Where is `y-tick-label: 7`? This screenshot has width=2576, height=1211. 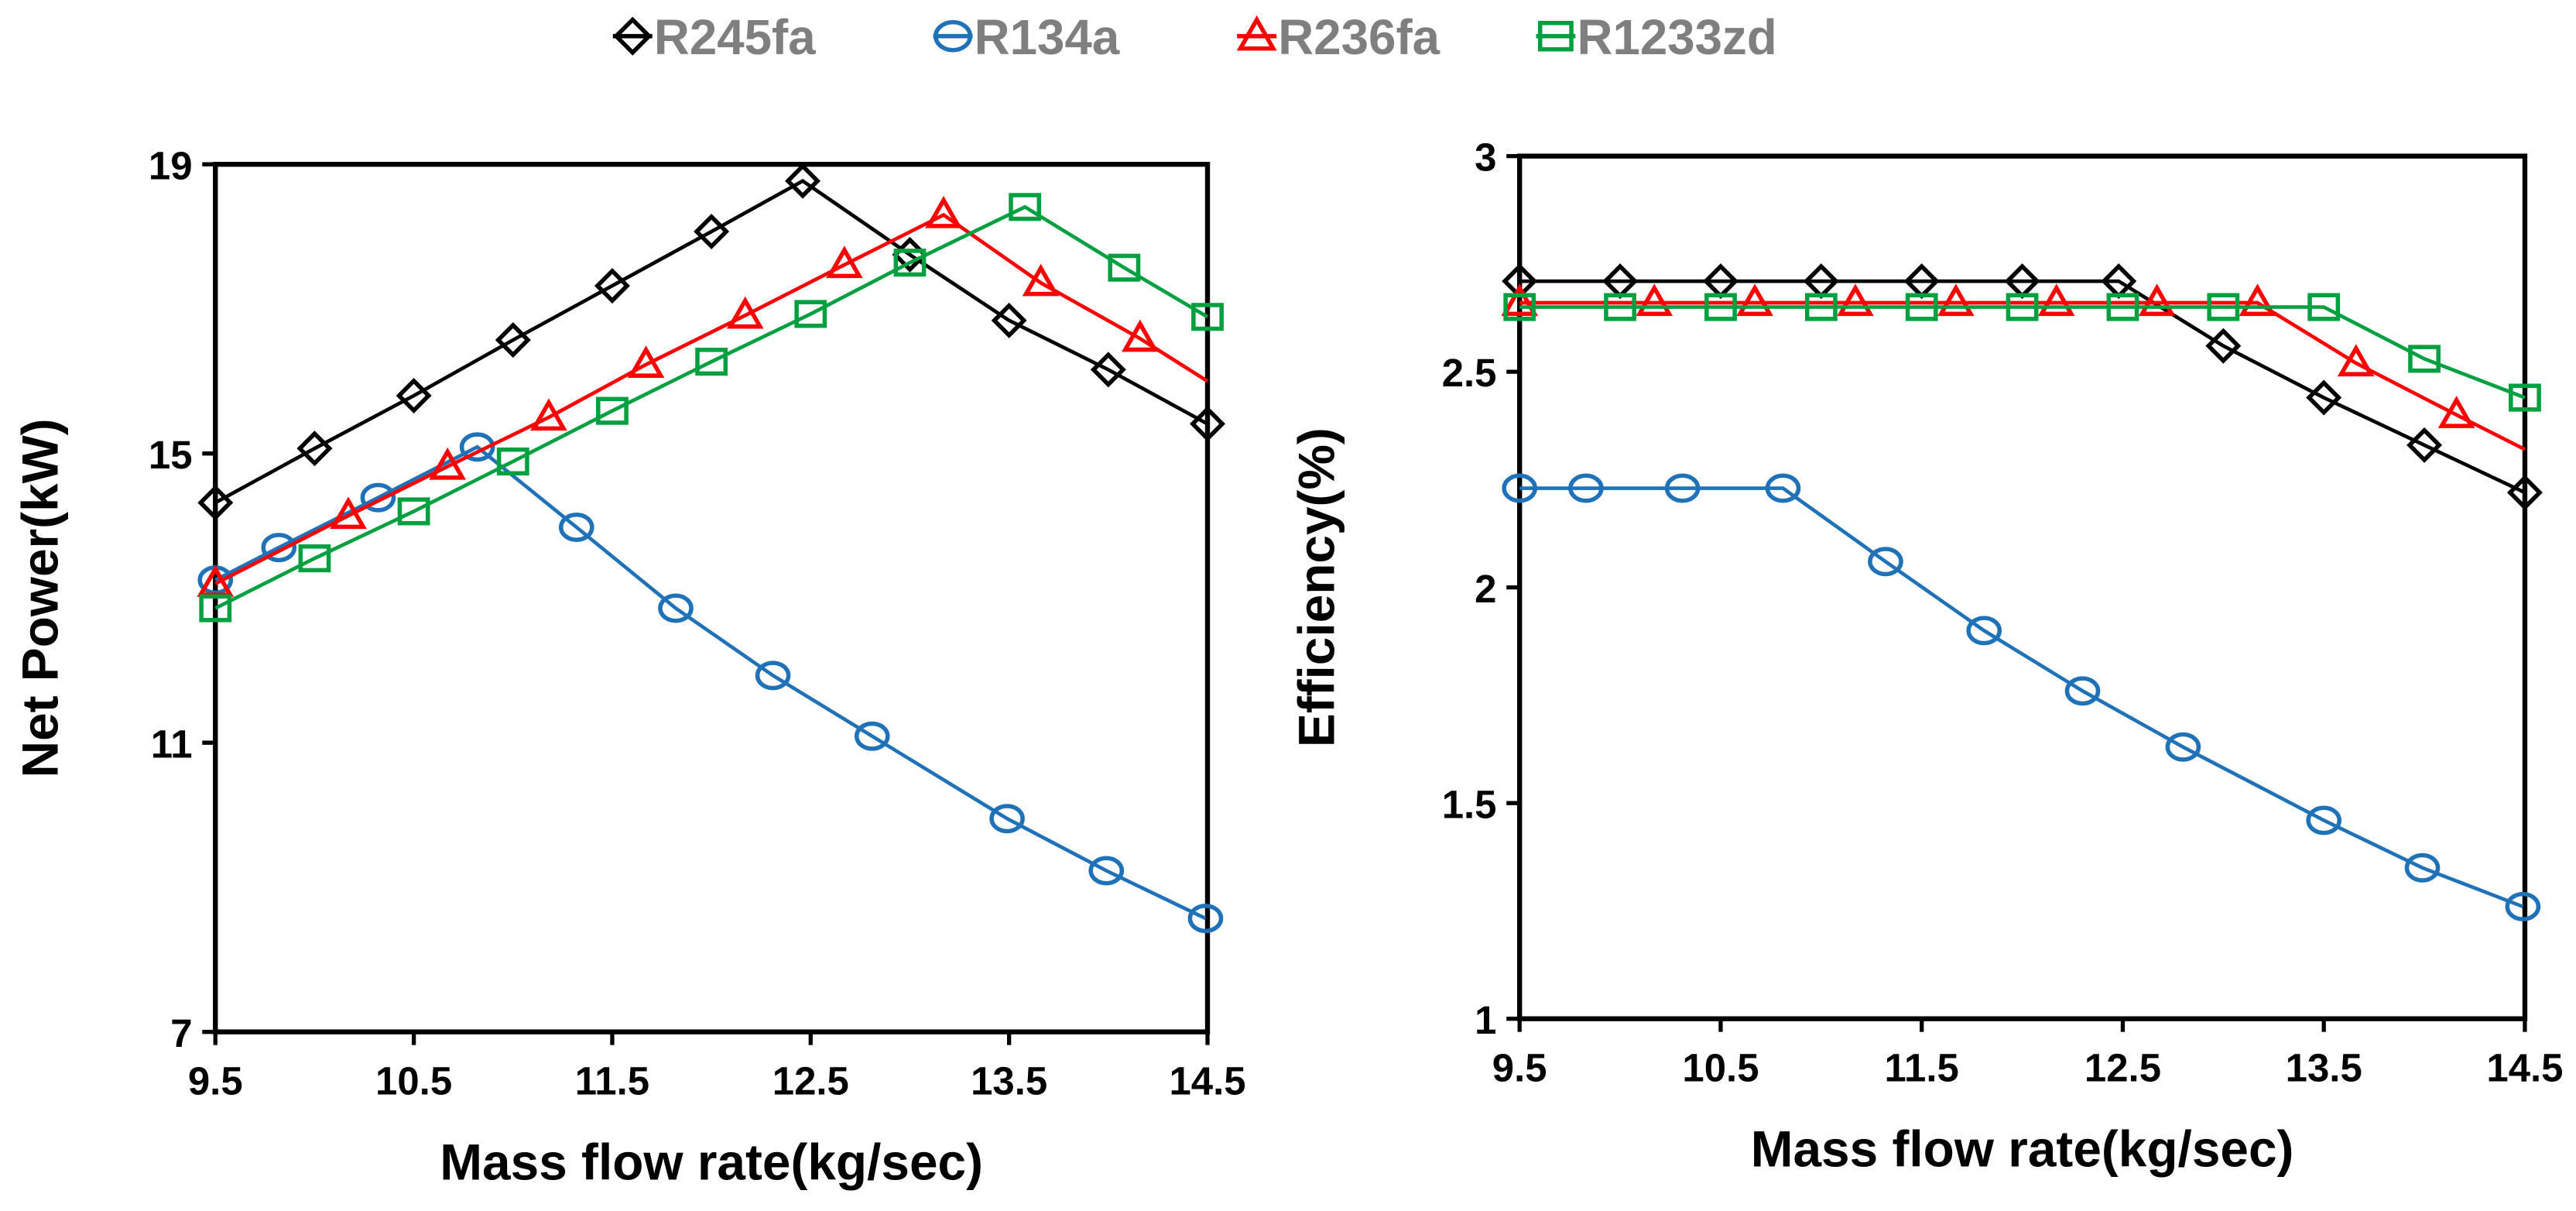
y-tick-label: 7 is located at coordinates (181, 1033).